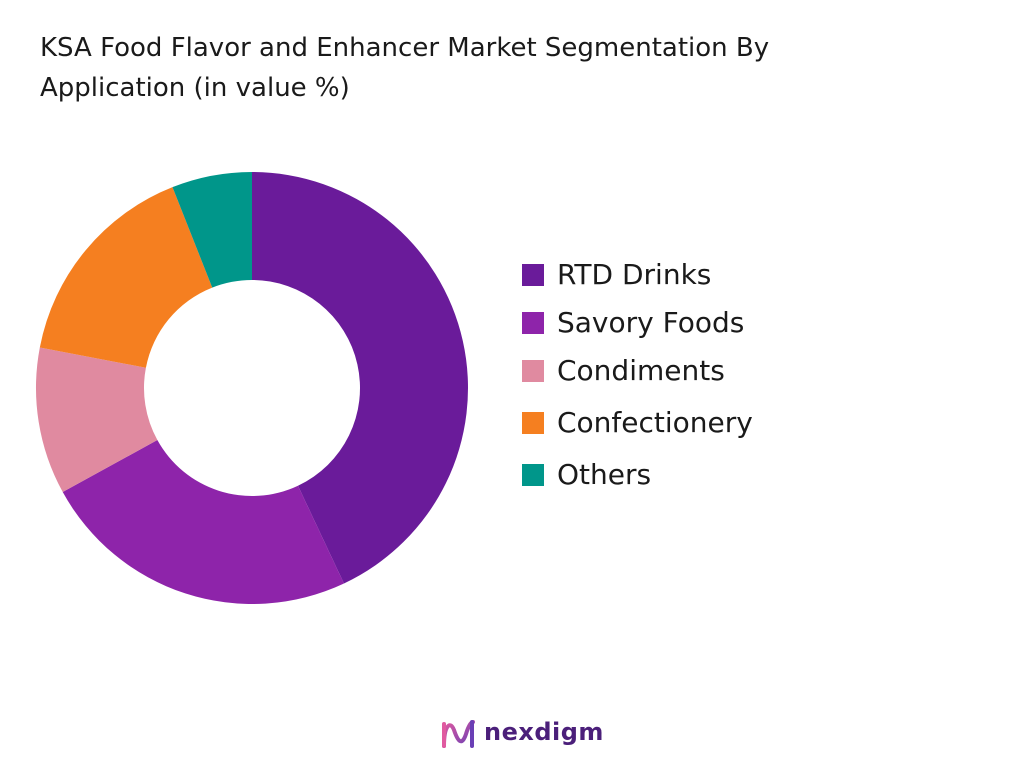 The image size is (1024, 768). What do you see at coordinates (634, 274) in the screenshot?
I see `legend-label: RTD Drinks` at bounding box center [634, 274].